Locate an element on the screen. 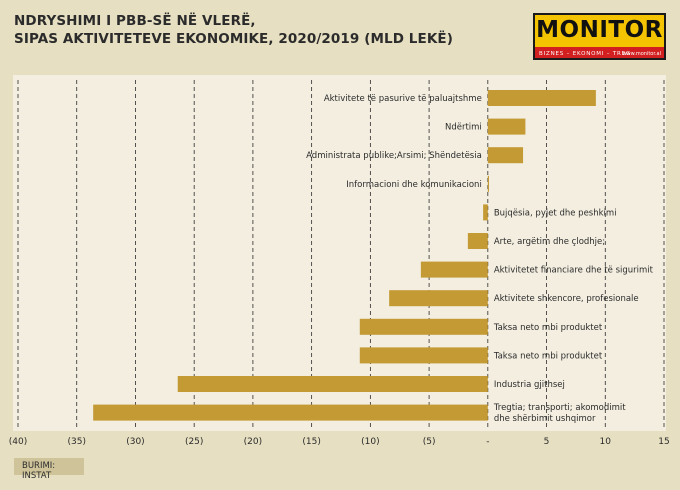 This screenshot has width=680, height=490. category-label: Aktivitete shkencore, profesionale is located at coordinates (566, 299).